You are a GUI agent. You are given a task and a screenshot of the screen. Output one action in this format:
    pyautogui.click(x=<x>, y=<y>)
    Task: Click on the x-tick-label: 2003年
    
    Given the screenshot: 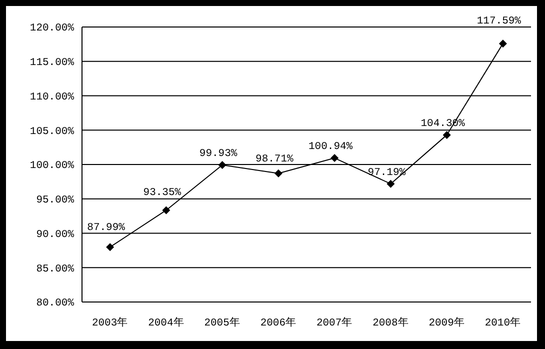 What is the action you would take?
    pyautogui.click(x=110, y=323)
    